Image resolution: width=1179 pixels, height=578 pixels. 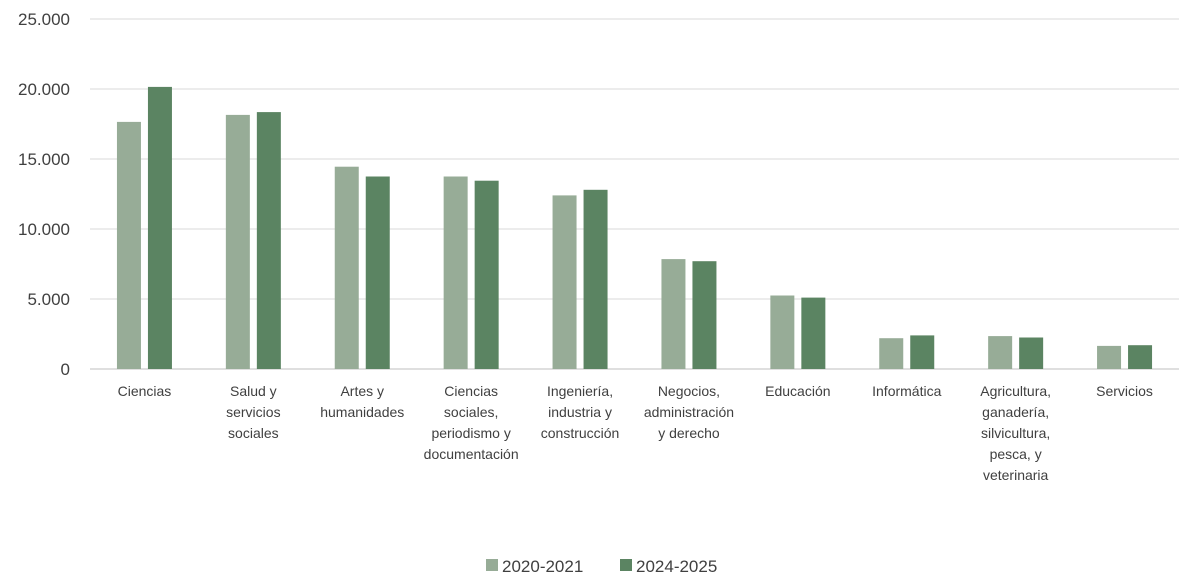 I want to click on y-tick-label: 0, so click(x=65, y=369).